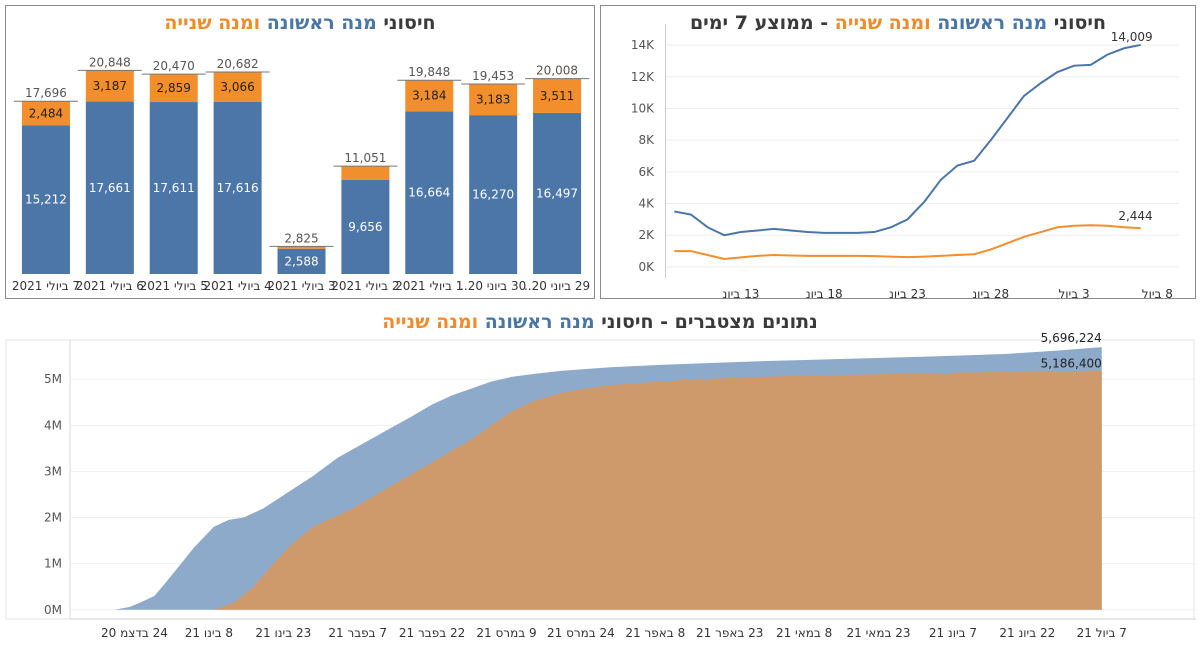 This screenshot has height=645, width=1200. Describe the element at coordinates (493, 76) in the screenshot. I see `bar-total-label: 19,453` at that location.